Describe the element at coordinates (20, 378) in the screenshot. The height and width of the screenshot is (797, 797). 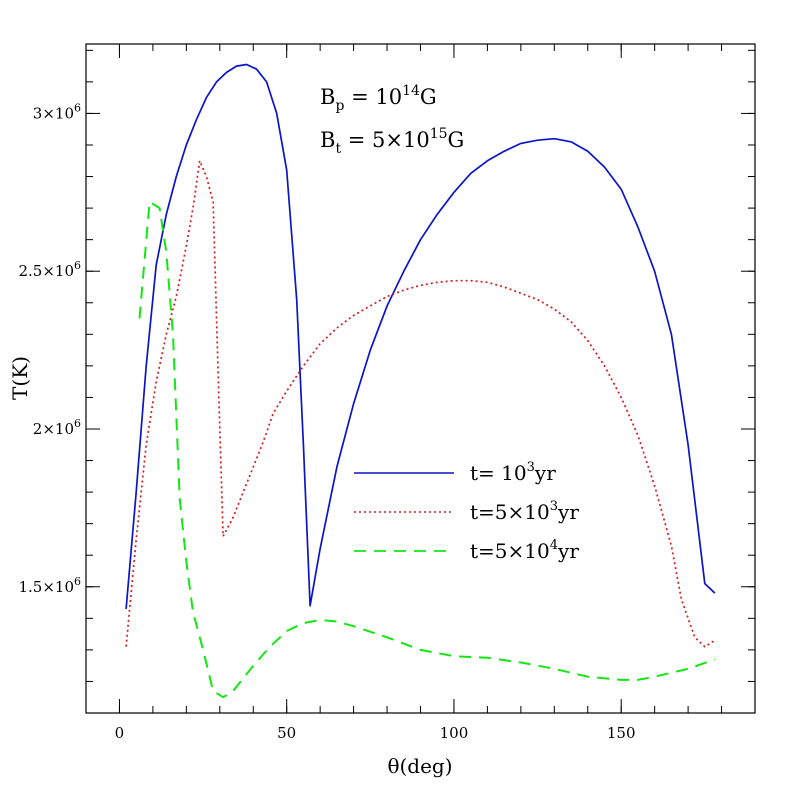
I see `y-axis-label: T(K)` at that location.